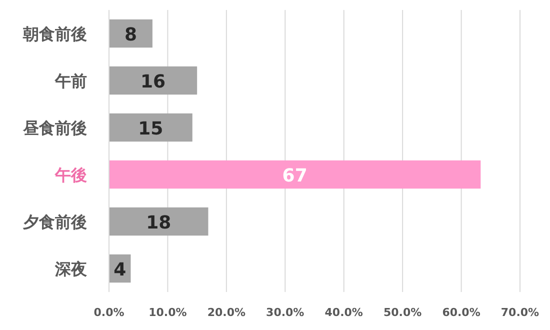  Describe the element at coordinates (461, 312) in the screenshot. I see `x-tick-label: 60.0%` at that location.